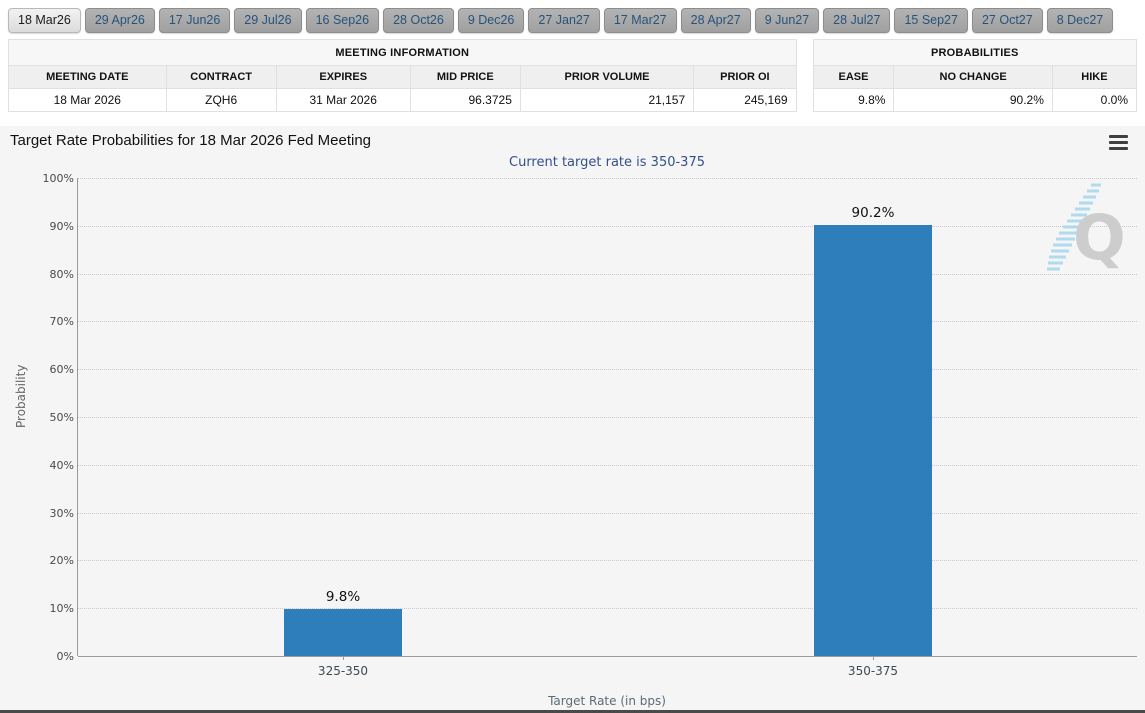 Image resolution: width=1145 pixels, height=713 pixels. Describe the element at coordinates (745, 100) in the screenshot. I see `prior-oi-value: 245,169` at that location.